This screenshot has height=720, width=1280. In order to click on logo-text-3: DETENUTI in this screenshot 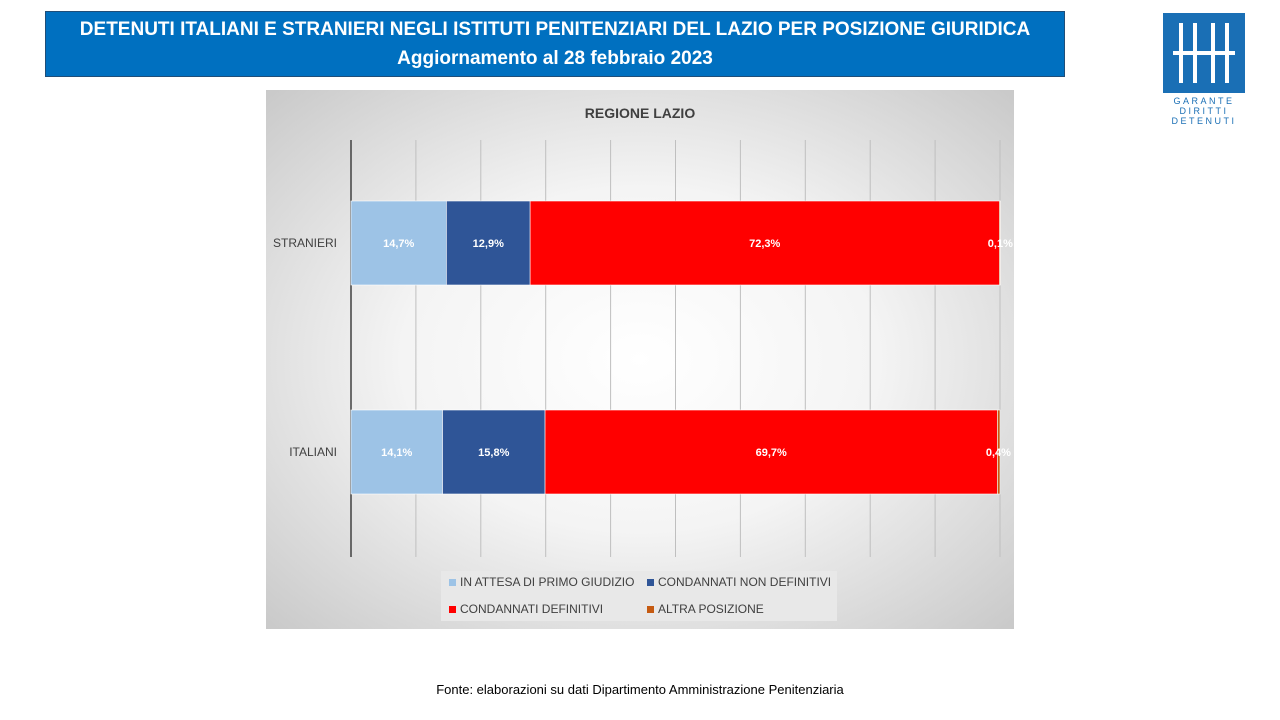, I will do `click(1204, 121)`.